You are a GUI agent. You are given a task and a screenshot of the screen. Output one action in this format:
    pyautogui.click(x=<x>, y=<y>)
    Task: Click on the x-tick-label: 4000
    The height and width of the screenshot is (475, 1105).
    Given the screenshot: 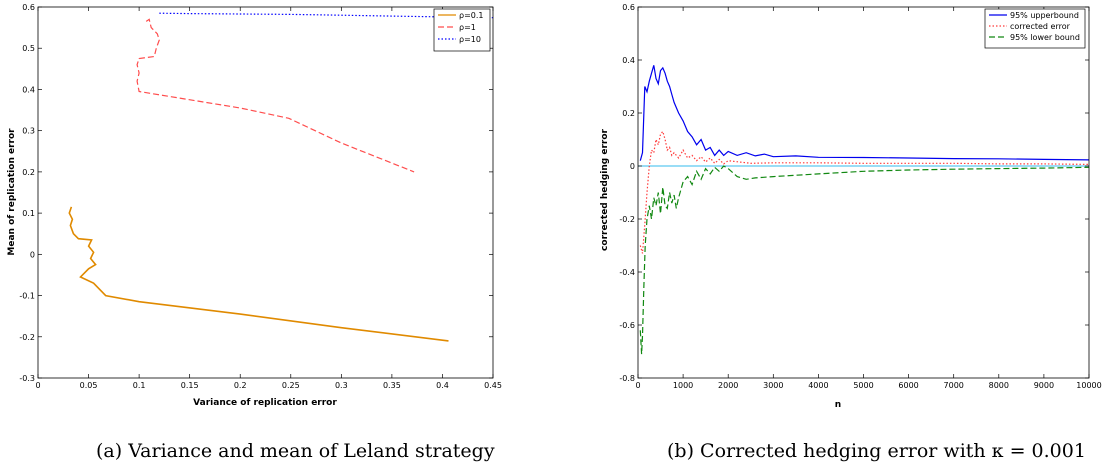 What is the action you would take?
    pyautogui.click(x=818, y=385)
    